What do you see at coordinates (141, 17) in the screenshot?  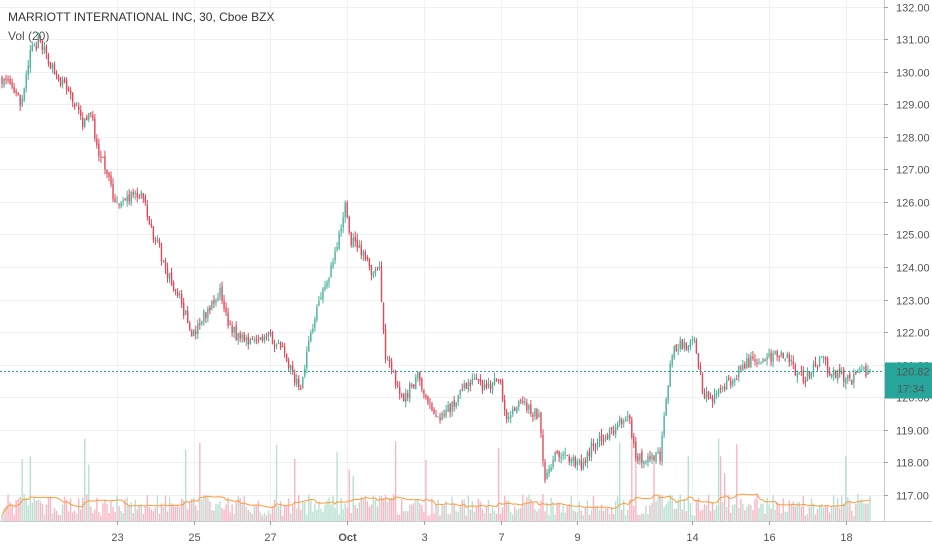 I see `symbol-title: MARRIOTT INTERNATIONAL INC, 30, Cboe BZX` at bounding box center [141, 17].